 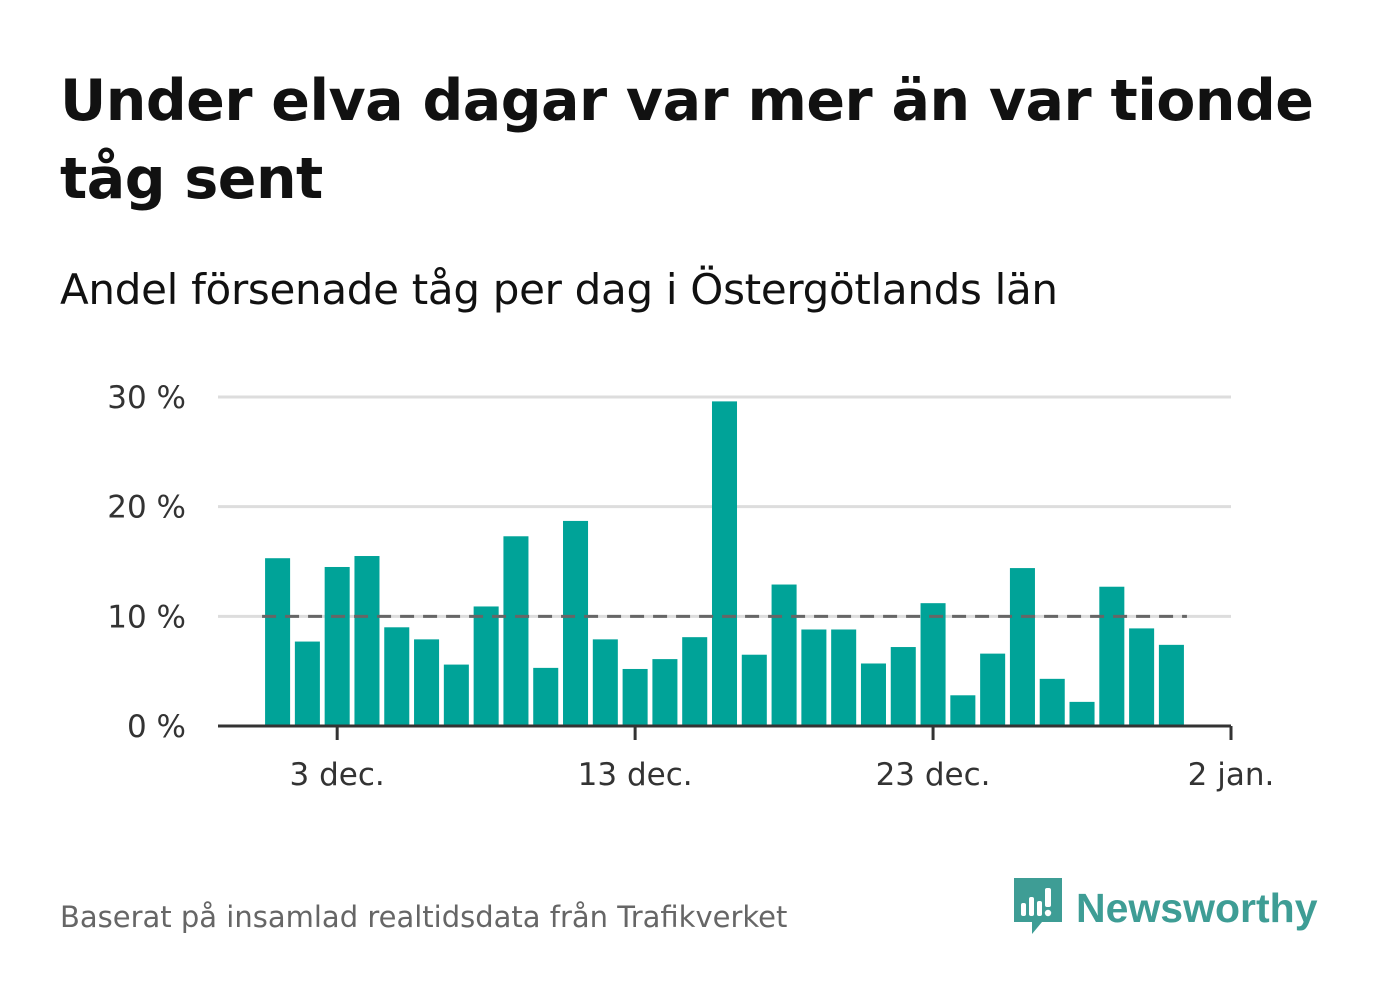 I want to click on y-tick-label: 10 %, so click(x=146, y=617).